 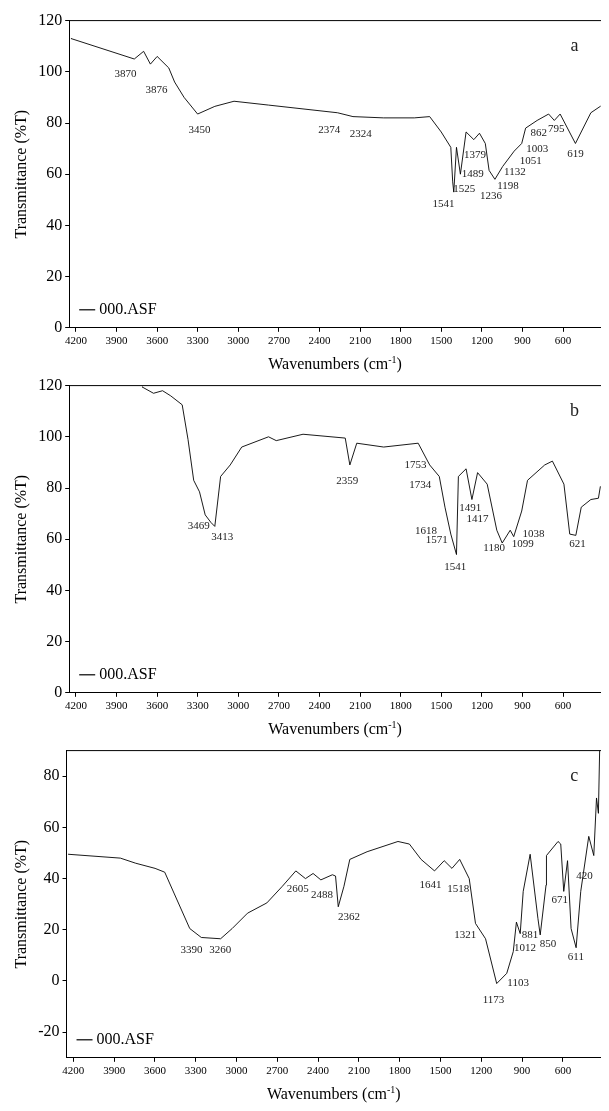 I want to click on annotation: 3260, so click(x=220, y=949).